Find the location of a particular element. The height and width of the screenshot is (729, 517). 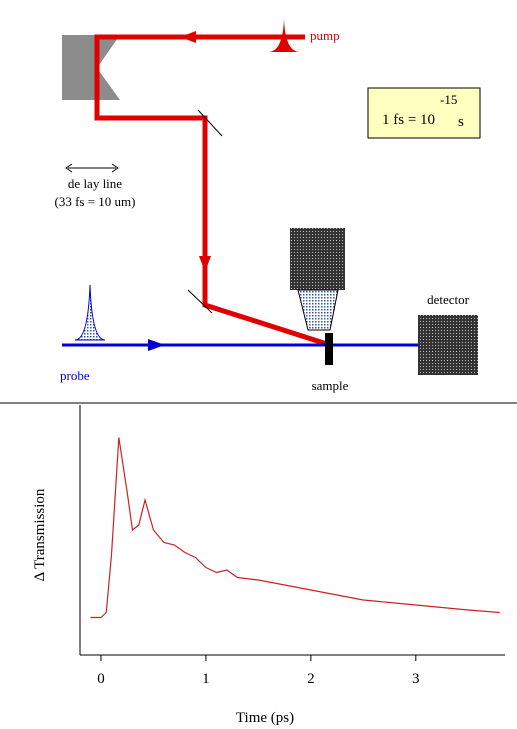

objective is located at coordinates (317, 259).